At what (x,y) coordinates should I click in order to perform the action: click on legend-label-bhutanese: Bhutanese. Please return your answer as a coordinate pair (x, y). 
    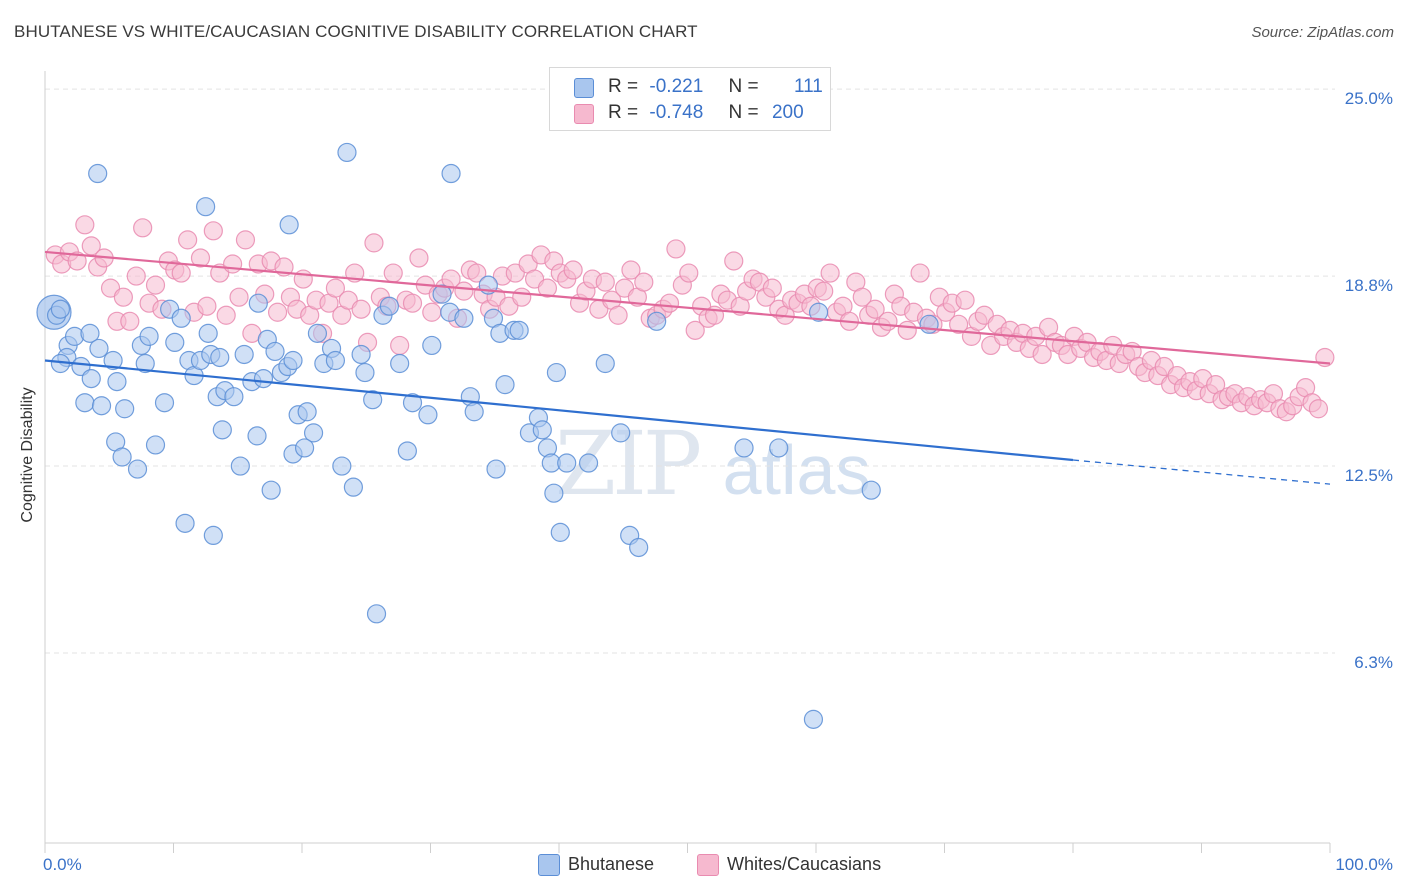
    Looking at the image, I should click on (611, 864).